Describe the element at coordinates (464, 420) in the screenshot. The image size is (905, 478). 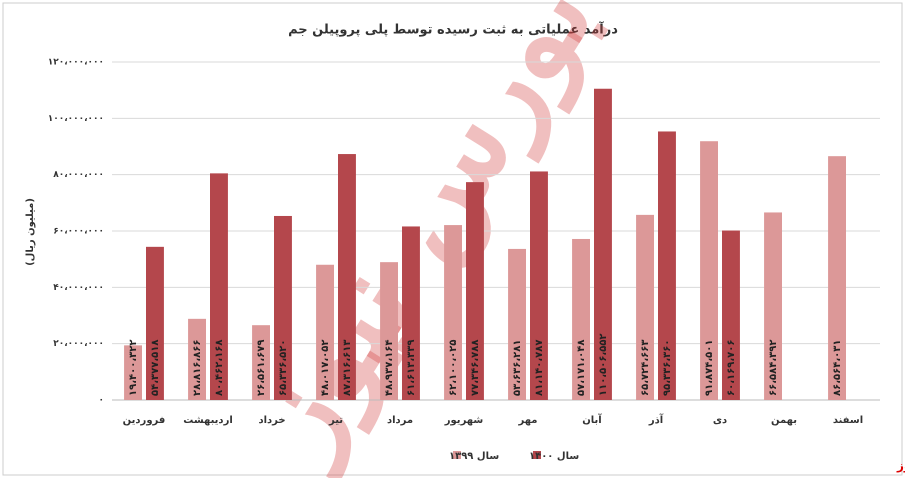
I see `x-tick-label: شهریور` at that location.